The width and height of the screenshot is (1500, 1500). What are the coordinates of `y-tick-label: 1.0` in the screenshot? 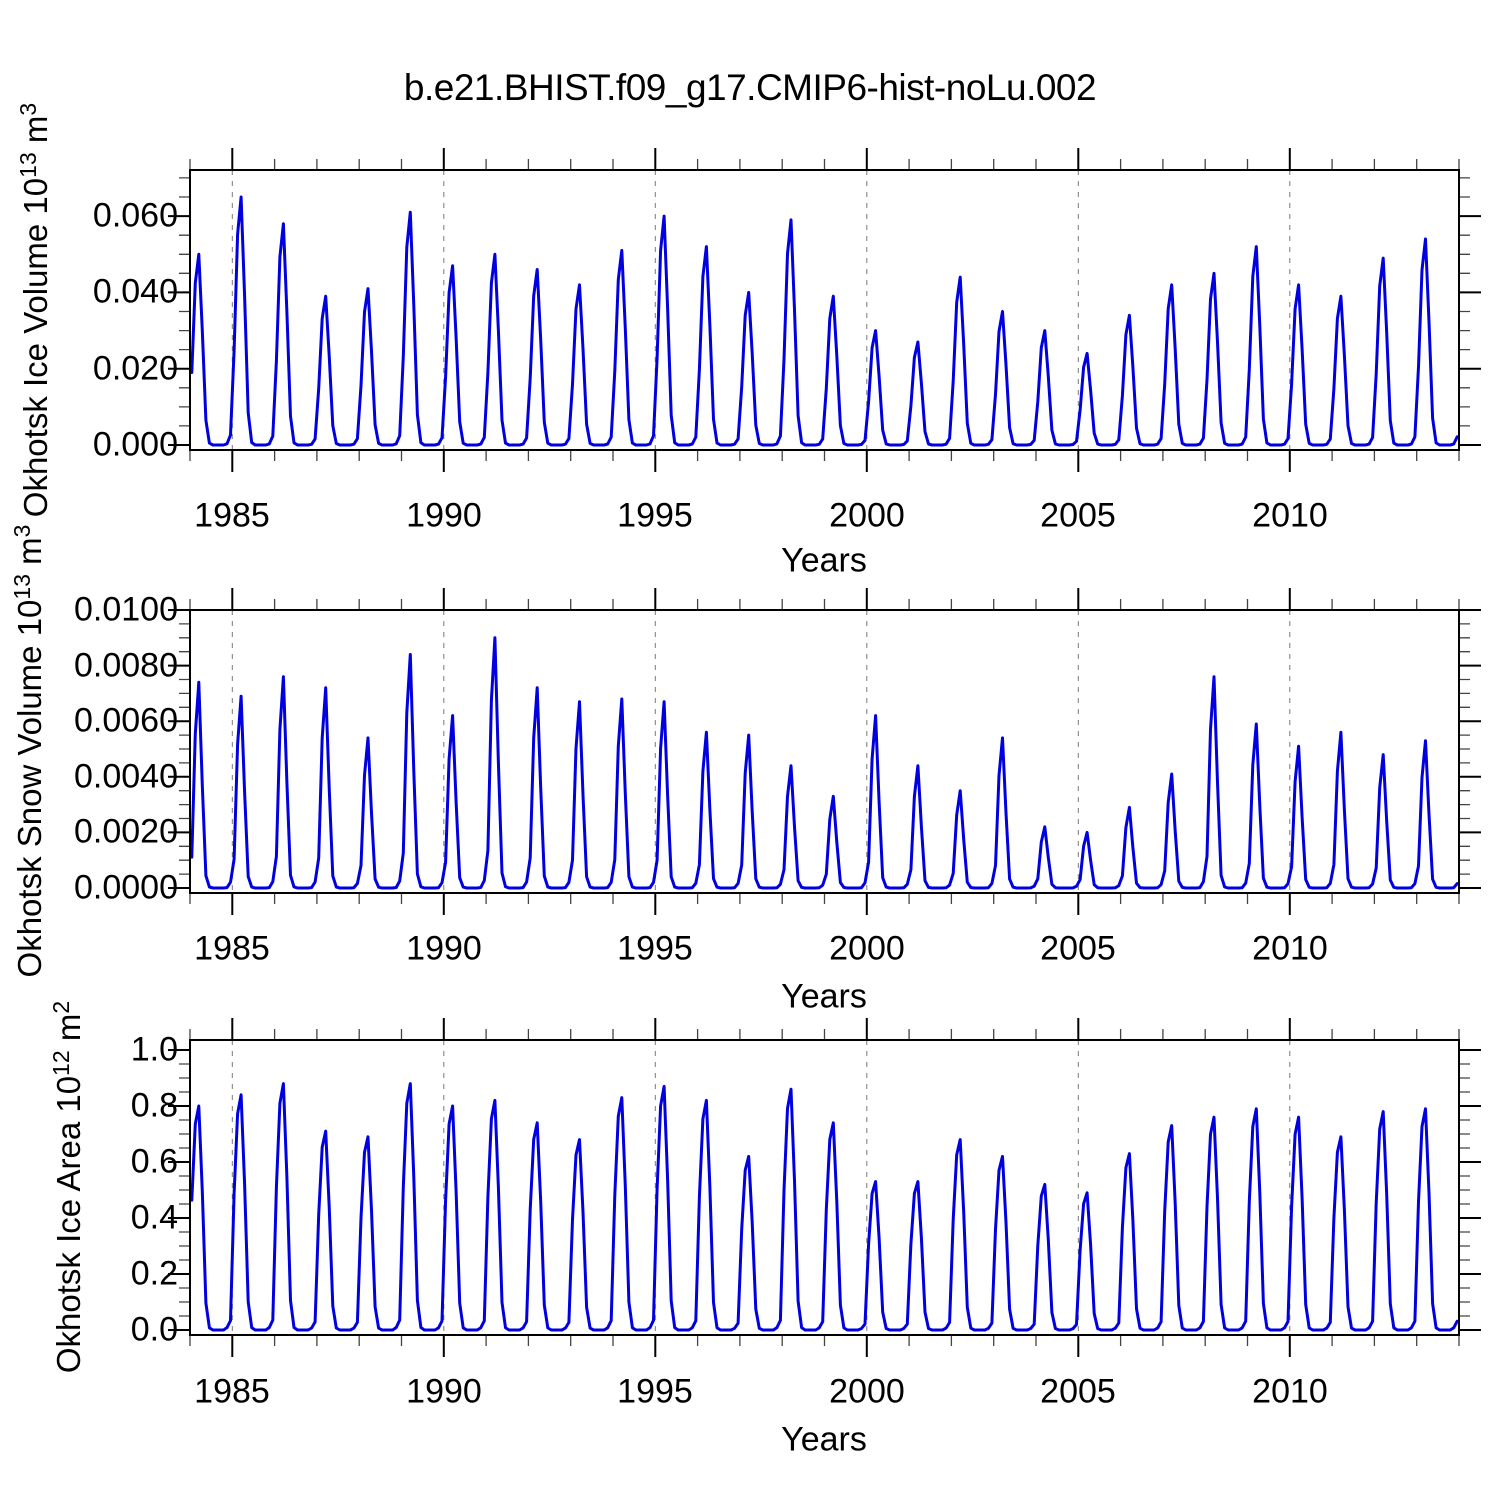 It's located at (154, 1049).